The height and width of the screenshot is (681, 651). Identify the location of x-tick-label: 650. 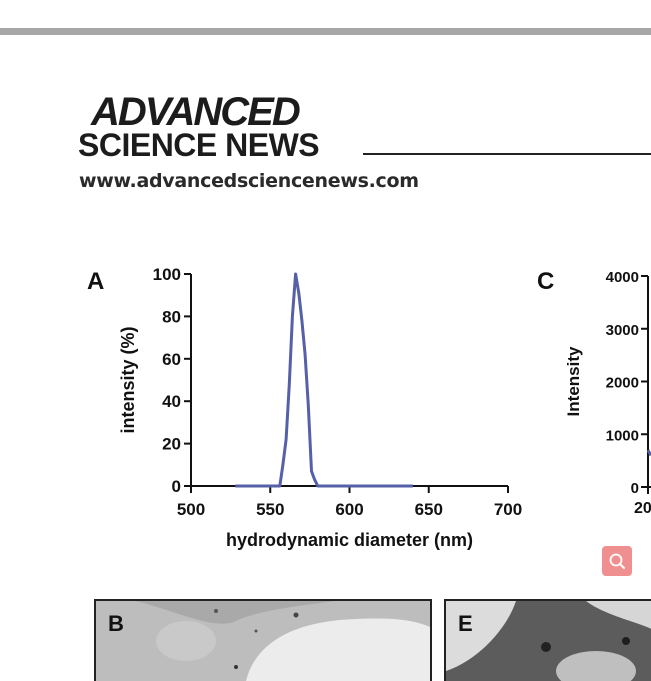
(429, 509).